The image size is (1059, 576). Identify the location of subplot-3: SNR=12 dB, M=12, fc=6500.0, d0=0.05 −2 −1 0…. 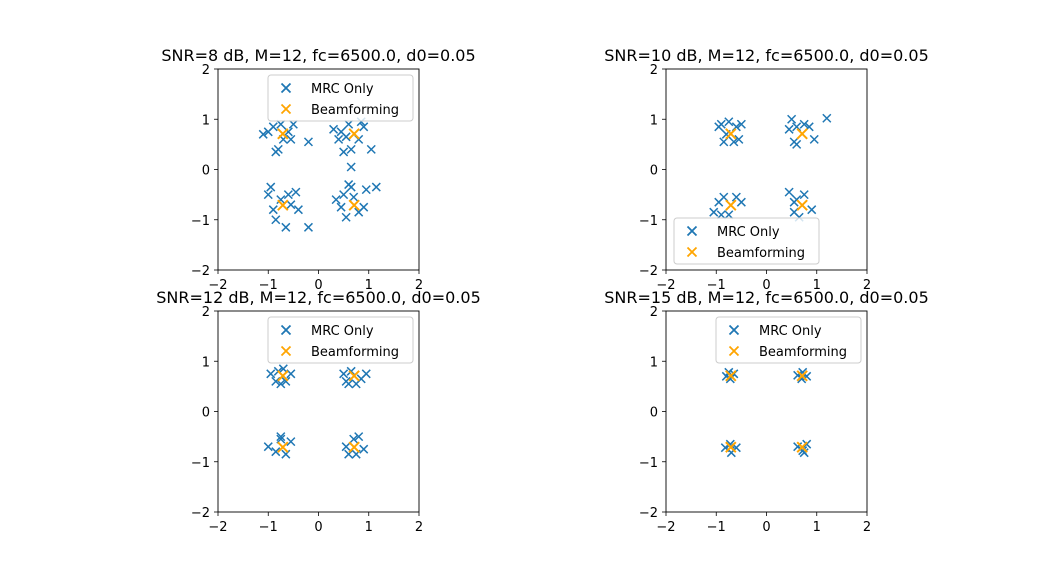
(318, 411).